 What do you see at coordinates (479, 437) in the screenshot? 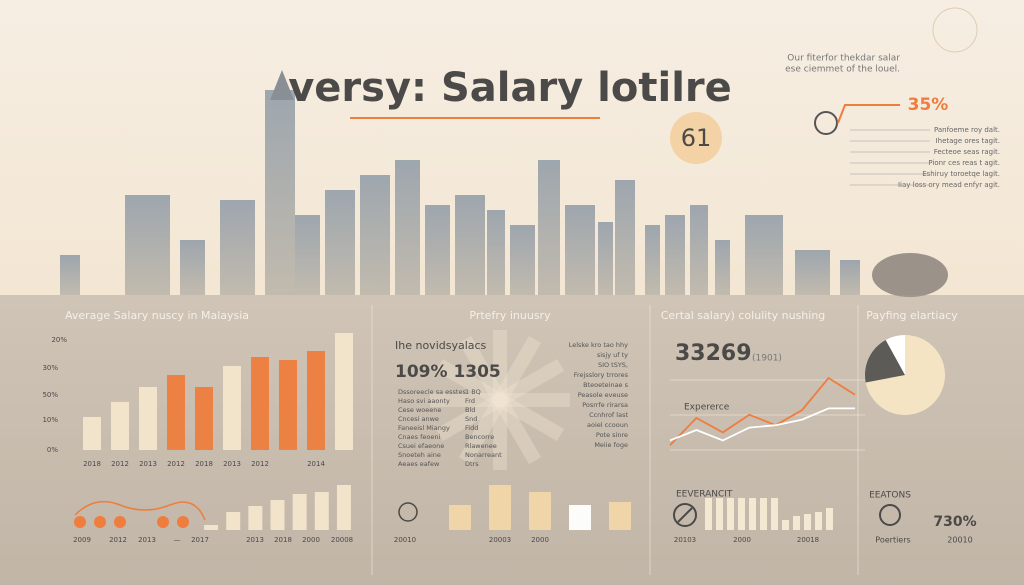
I see `list-item: Bencorre` at bounding box center [479, 437].